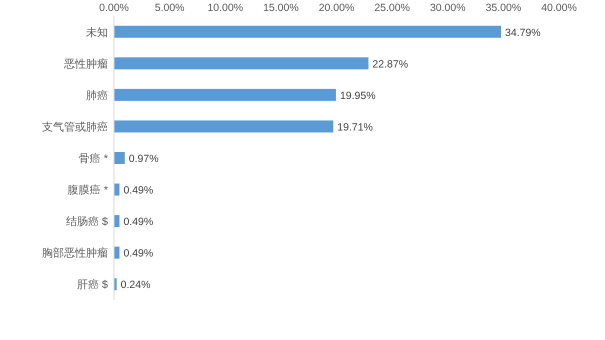 The image size is (605, 340). I want to click on data-label: 19.71%, so click(355, 127).